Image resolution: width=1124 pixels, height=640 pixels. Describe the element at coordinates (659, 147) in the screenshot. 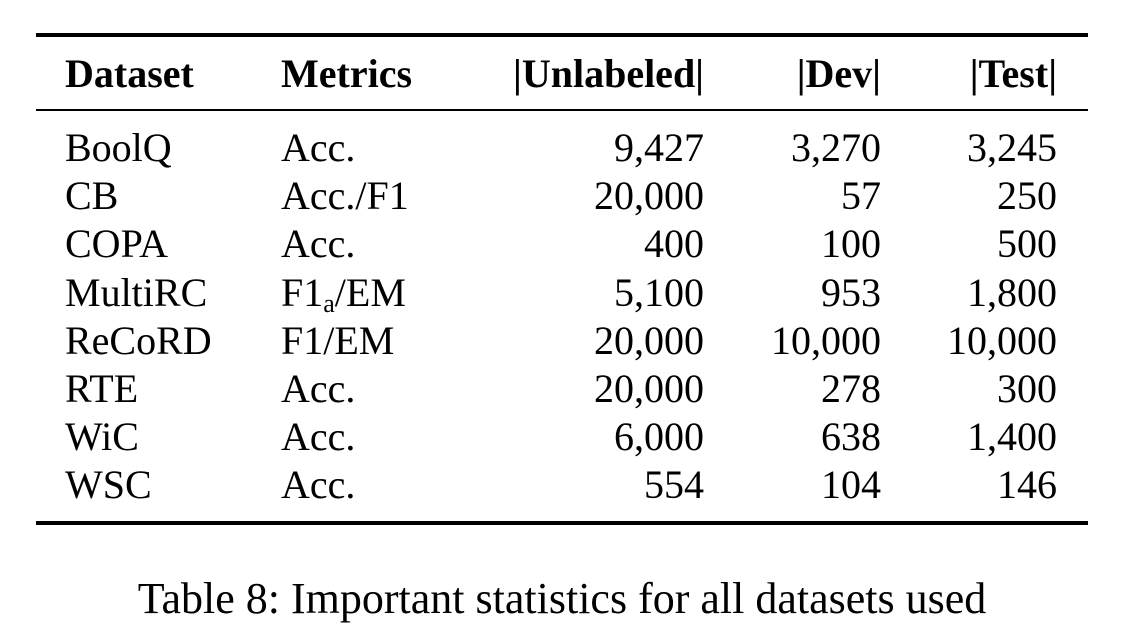

I see `cell-unlabeled: 9,427` at that location.